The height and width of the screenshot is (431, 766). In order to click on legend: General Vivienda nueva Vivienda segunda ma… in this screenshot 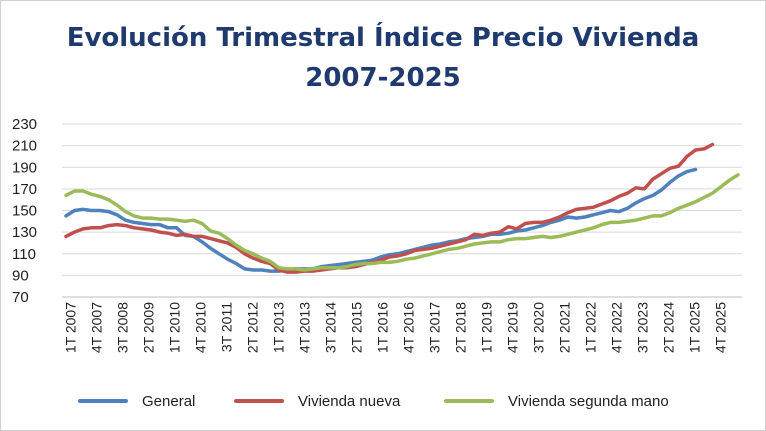, I will do `click(373, 401)`.